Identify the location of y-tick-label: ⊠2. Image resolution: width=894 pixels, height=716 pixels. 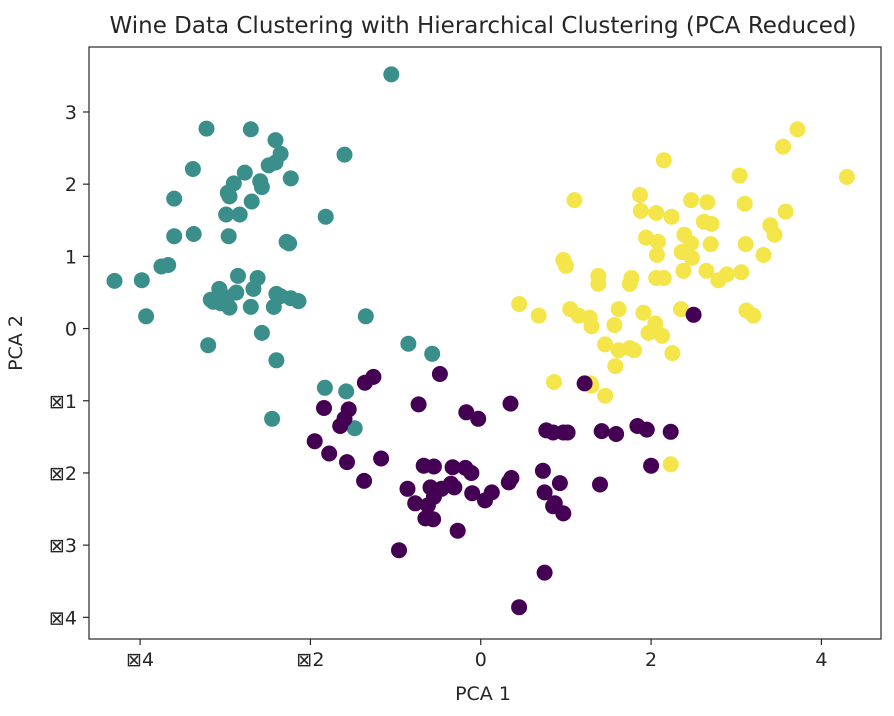
(63, 474).